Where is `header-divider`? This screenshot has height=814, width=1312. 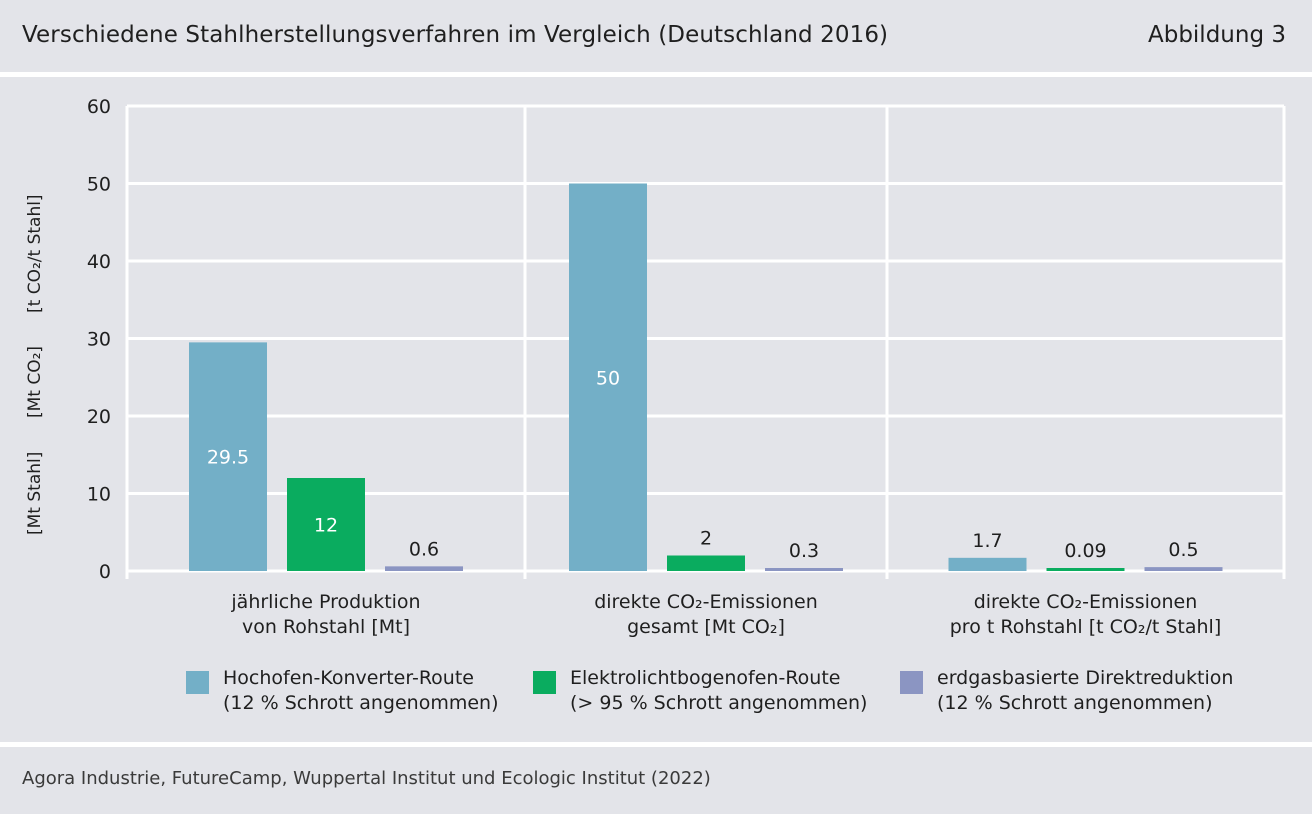
header-divider is located at coordinates (656, 74).